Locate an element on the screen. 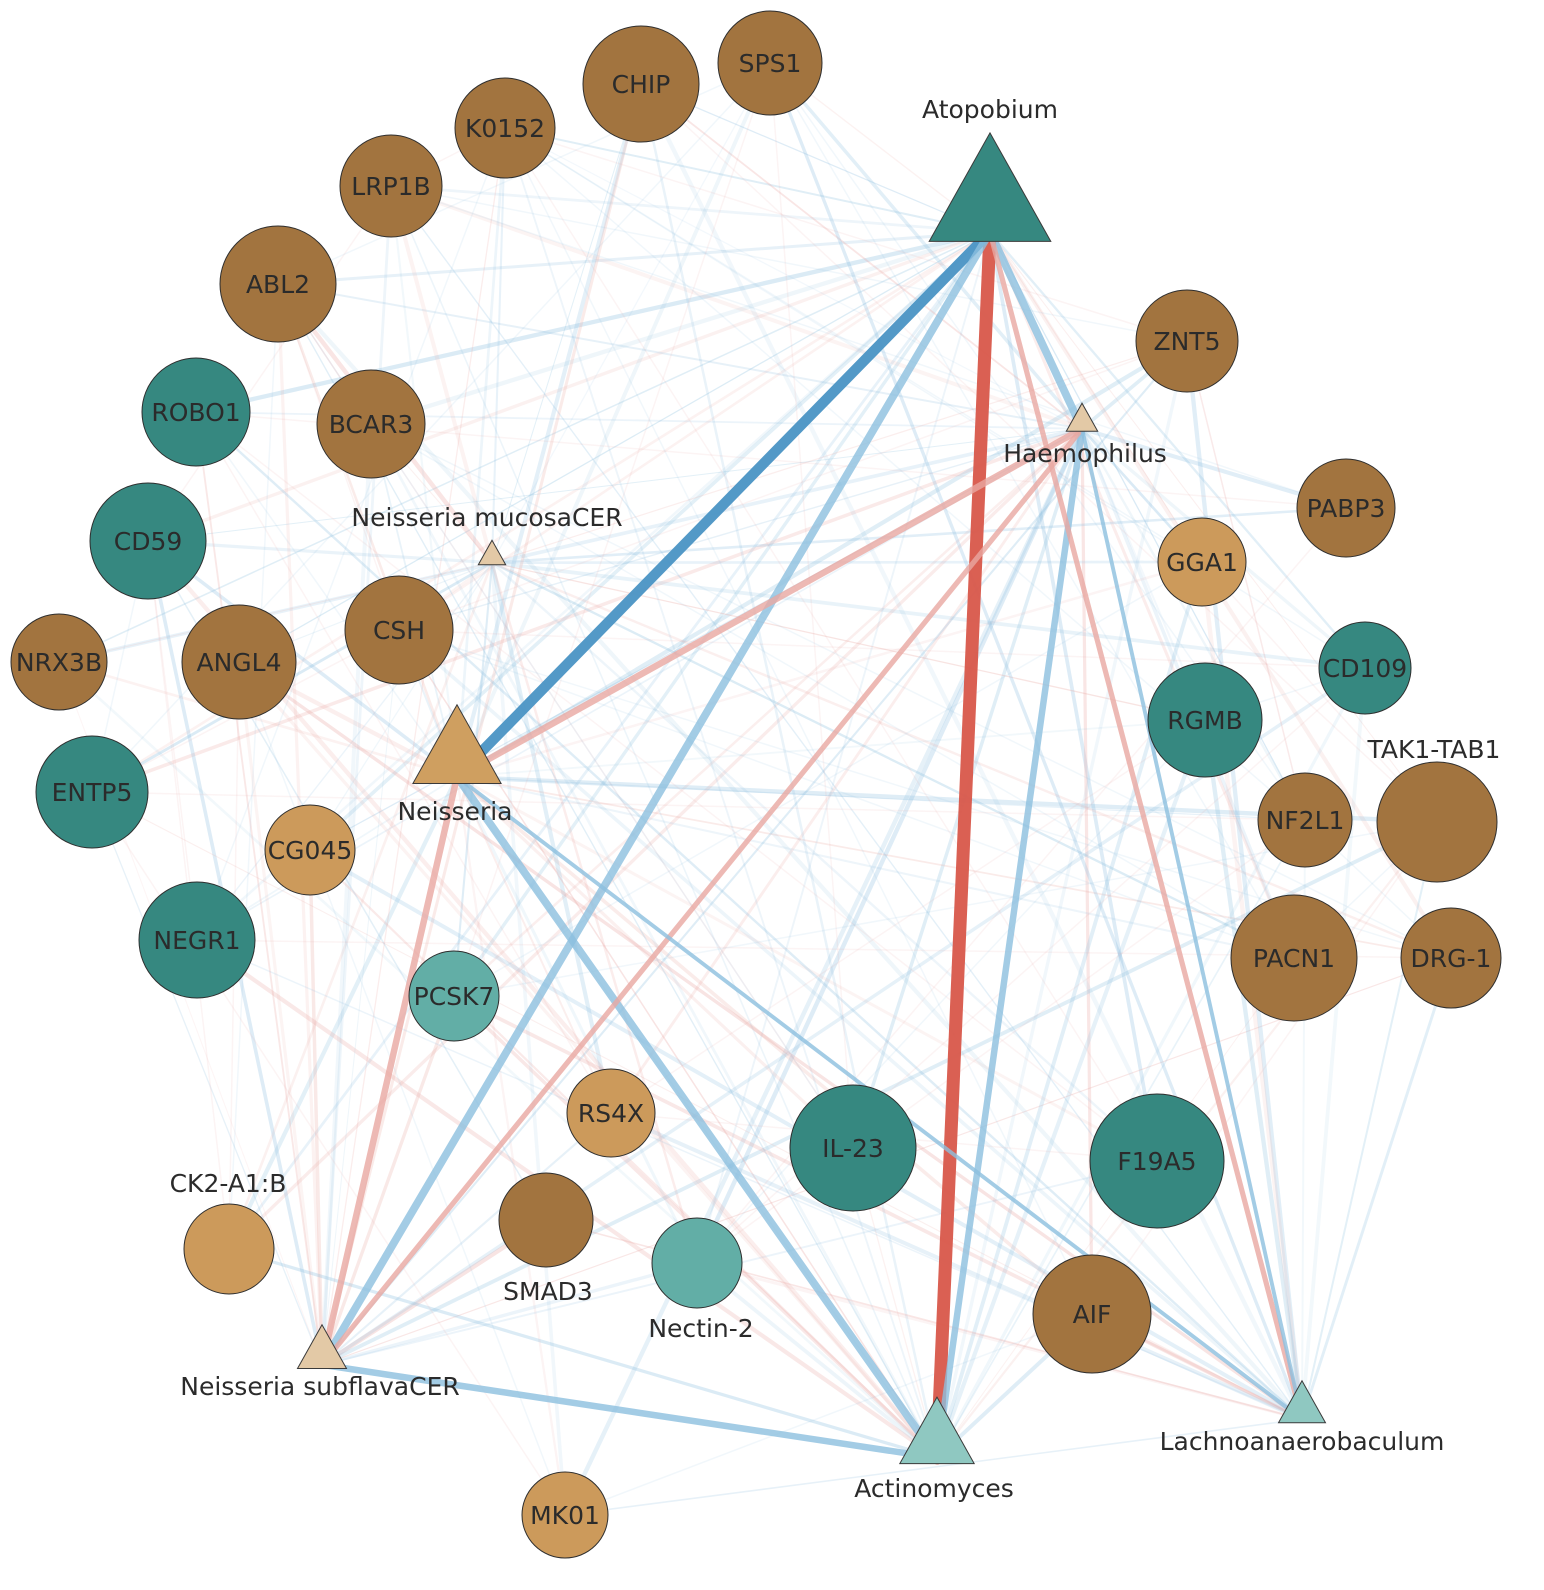 The height and width of the screenshot is (1590, 1544). label-rs4x: RS4X is located at coordinates (611, 1113).